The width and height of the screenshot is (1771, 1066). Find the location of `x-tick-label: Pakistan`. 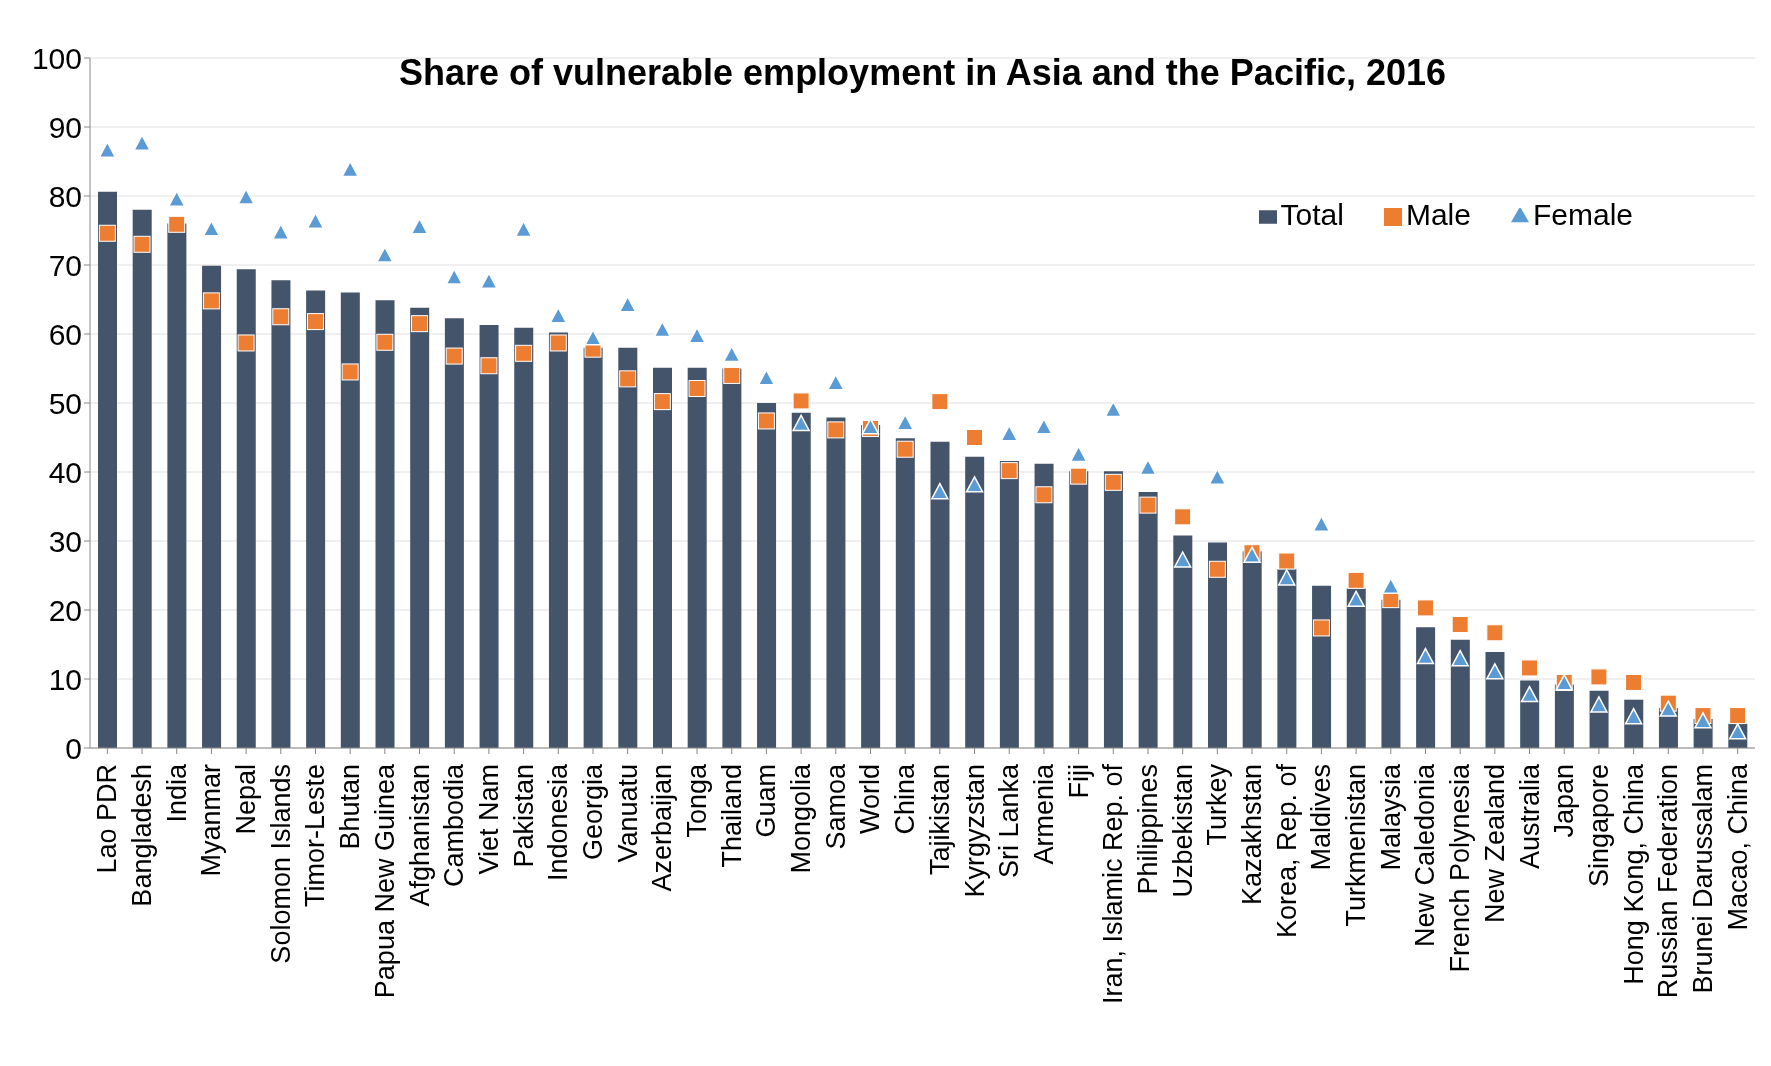

x-tick-label: Pakistan is located at coordinates (523, 816).